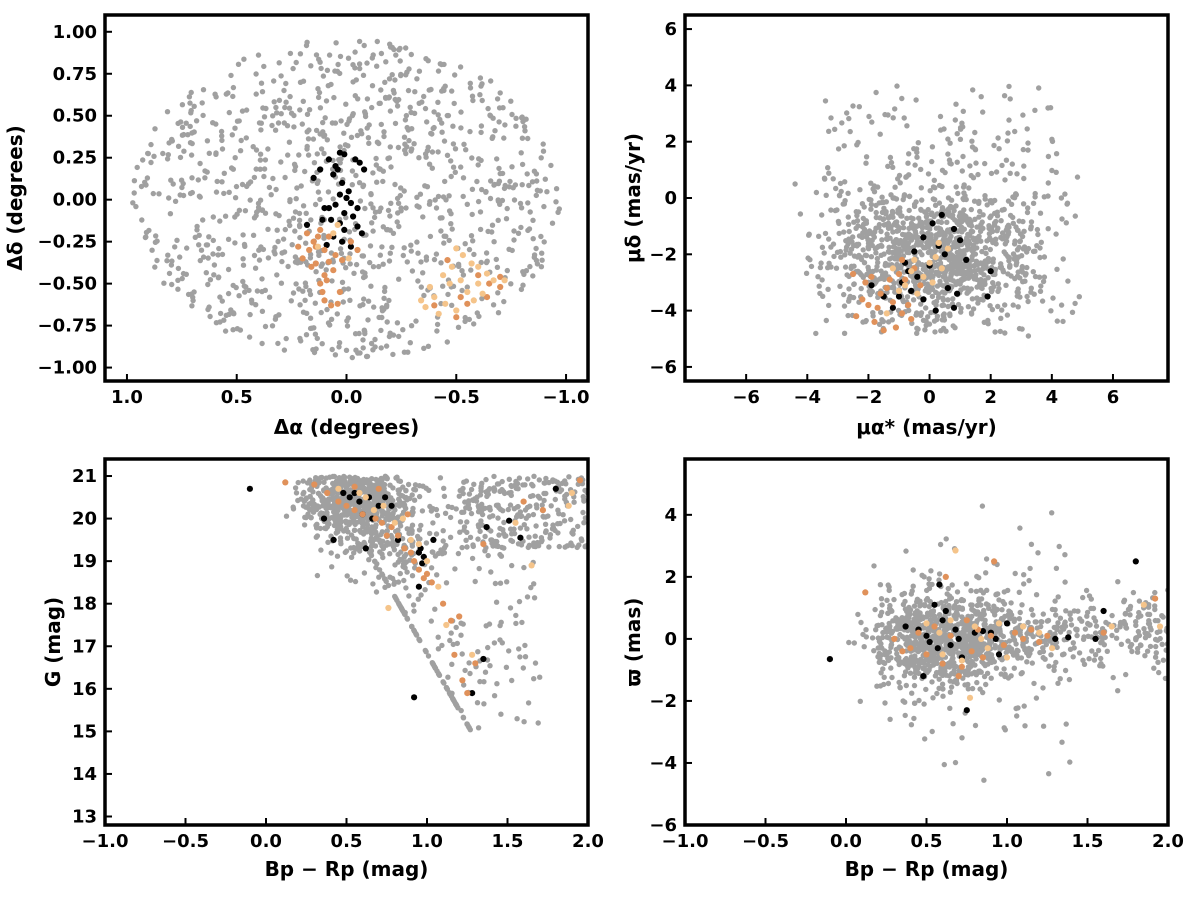 The image size is (1200, 900). Describe the element at coordinates (75, 158) in the screenshot. I see `y-tick-label: 0.25` at that location.